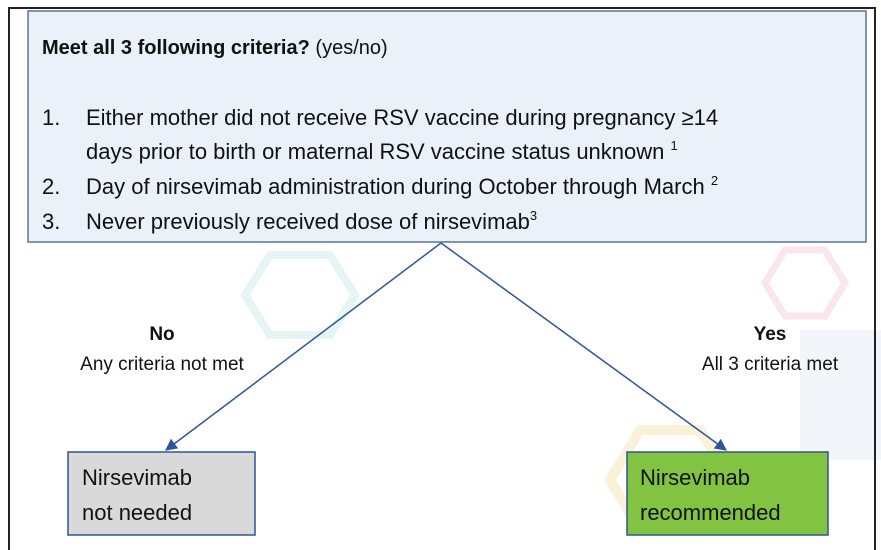  What do you see at coordinates (161, 334) in the screenshot?
I see `no-label: No` at bounding box center [161, 334].